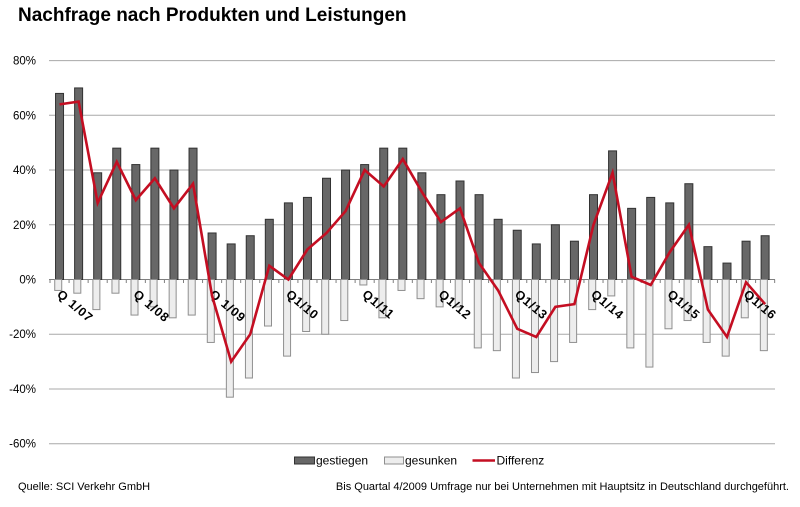  Describe the element at coordinates (24, 116) in the screenshot. I see `svg-text: 60%` at that location.